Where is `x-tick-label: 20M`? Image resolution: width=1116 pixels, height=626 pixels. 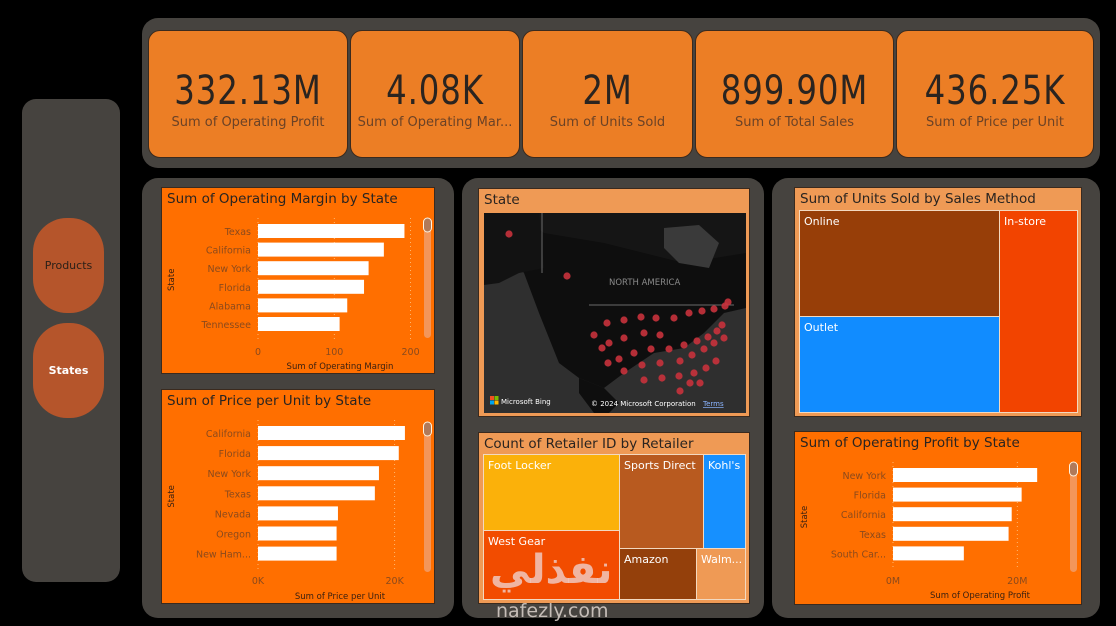
x-tick-label: 20M is located at coordinates (1017, 581).